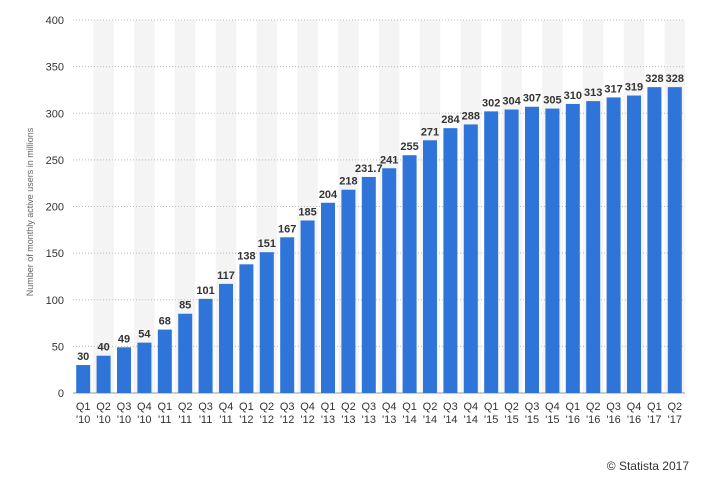 The height and width of the screenshot is (483, 701). Describe the element at coordinates (532, 99) in the screenshot. I see `data-label: 307` at that location.